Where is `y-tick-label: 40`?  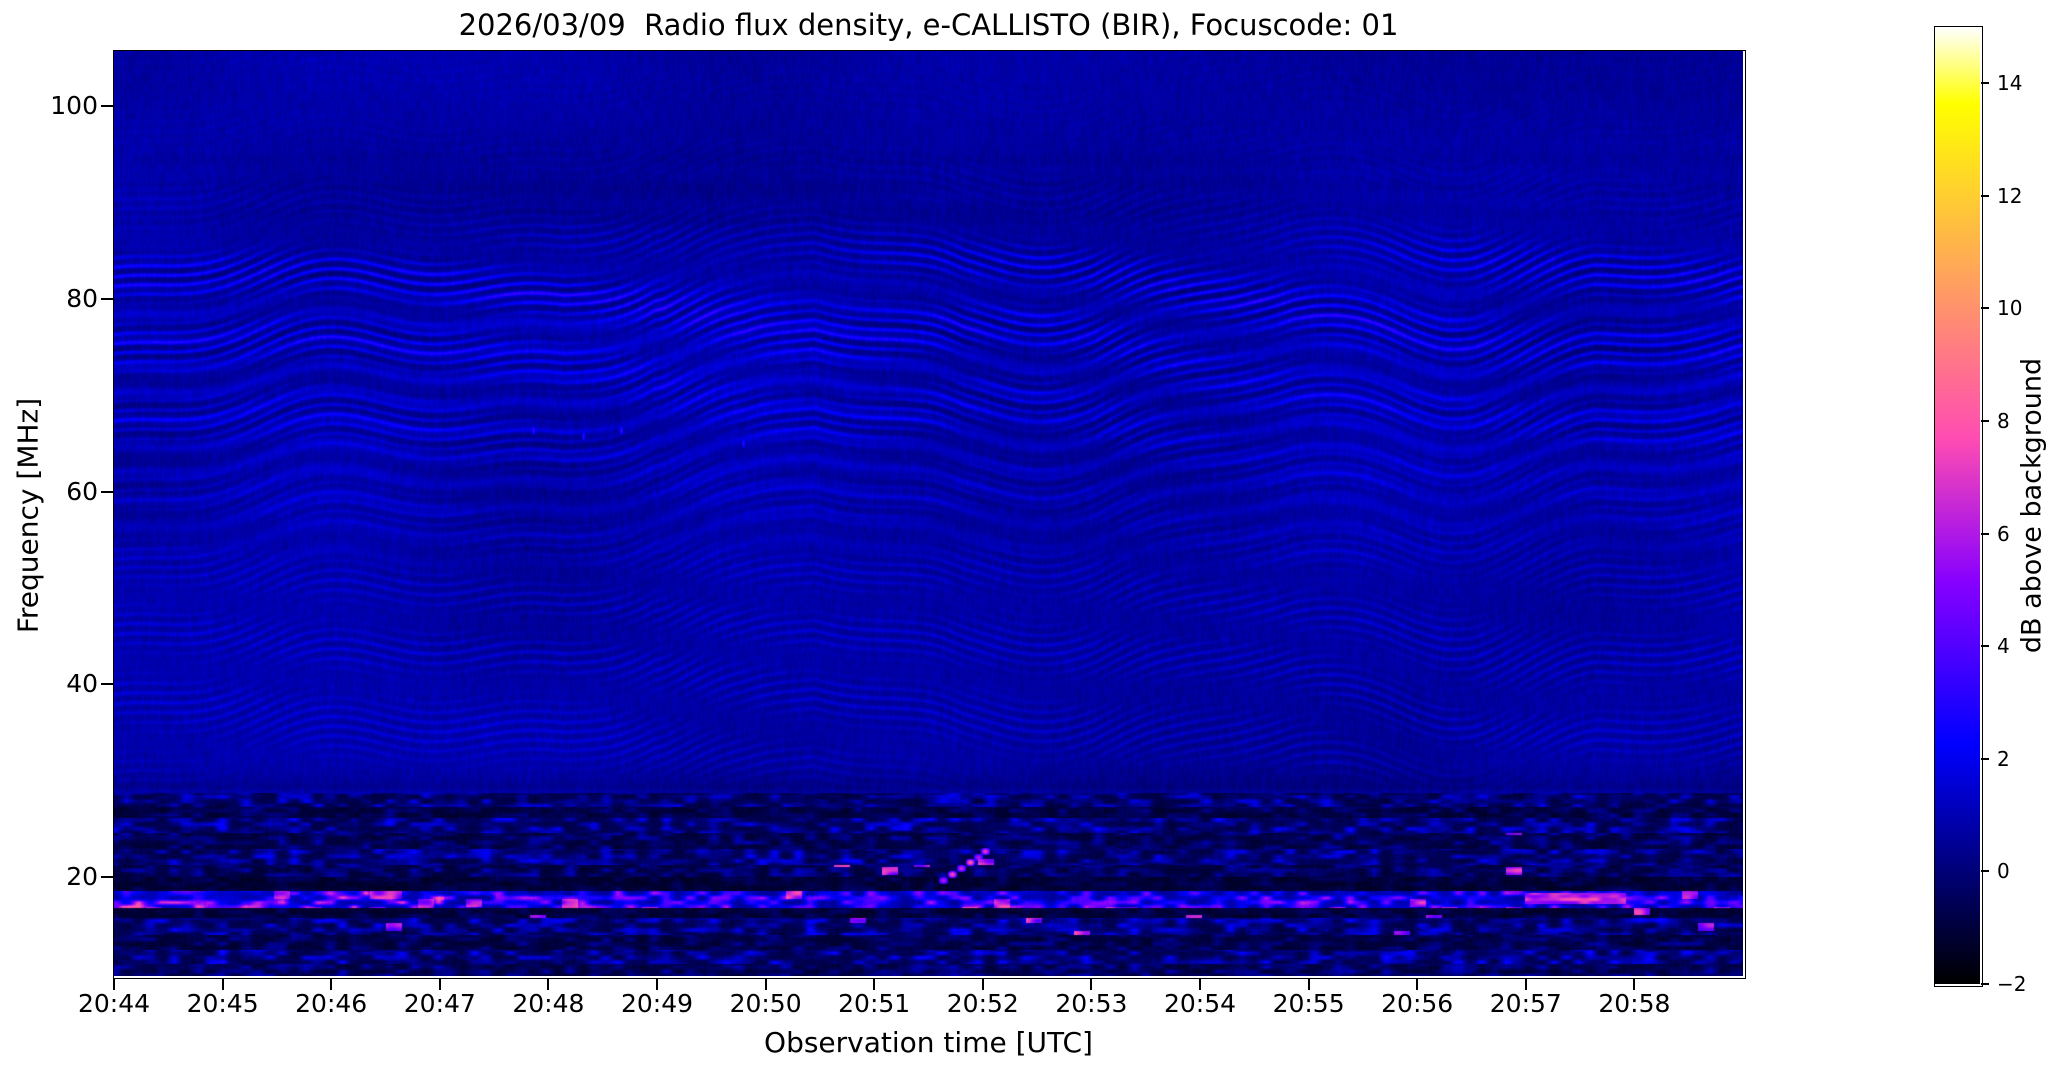
y-tick-label: 40 is located at coordinates (82, 684).